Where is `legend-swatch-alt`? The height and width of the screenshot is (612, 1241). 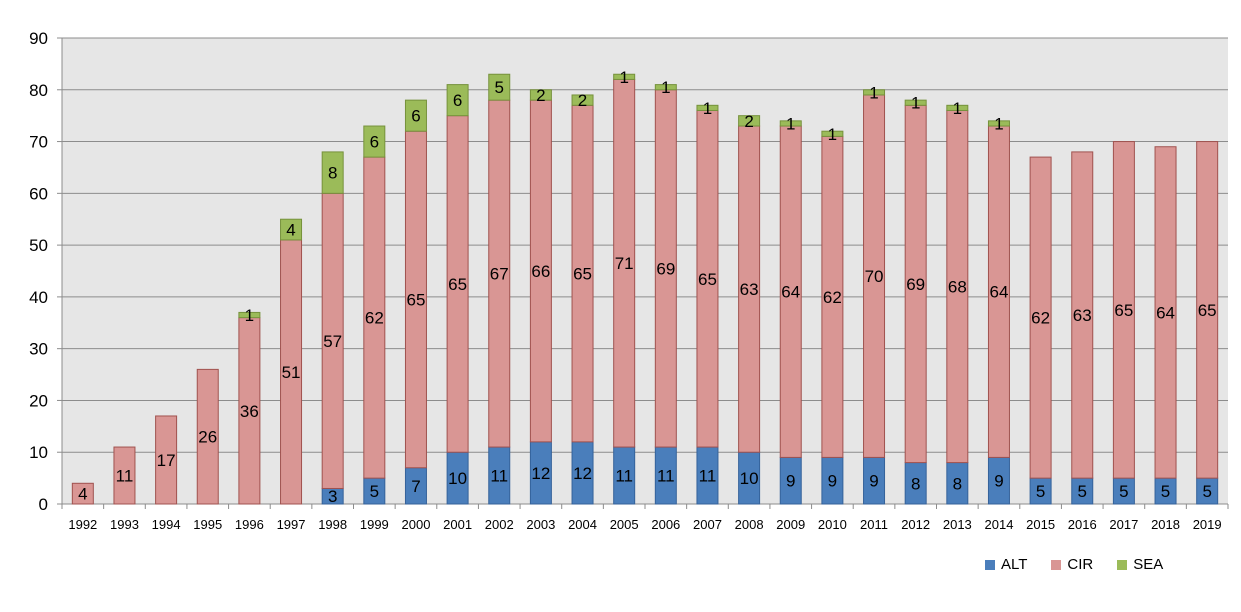 legend-swatch-alt is located at coordinates (990, 564).